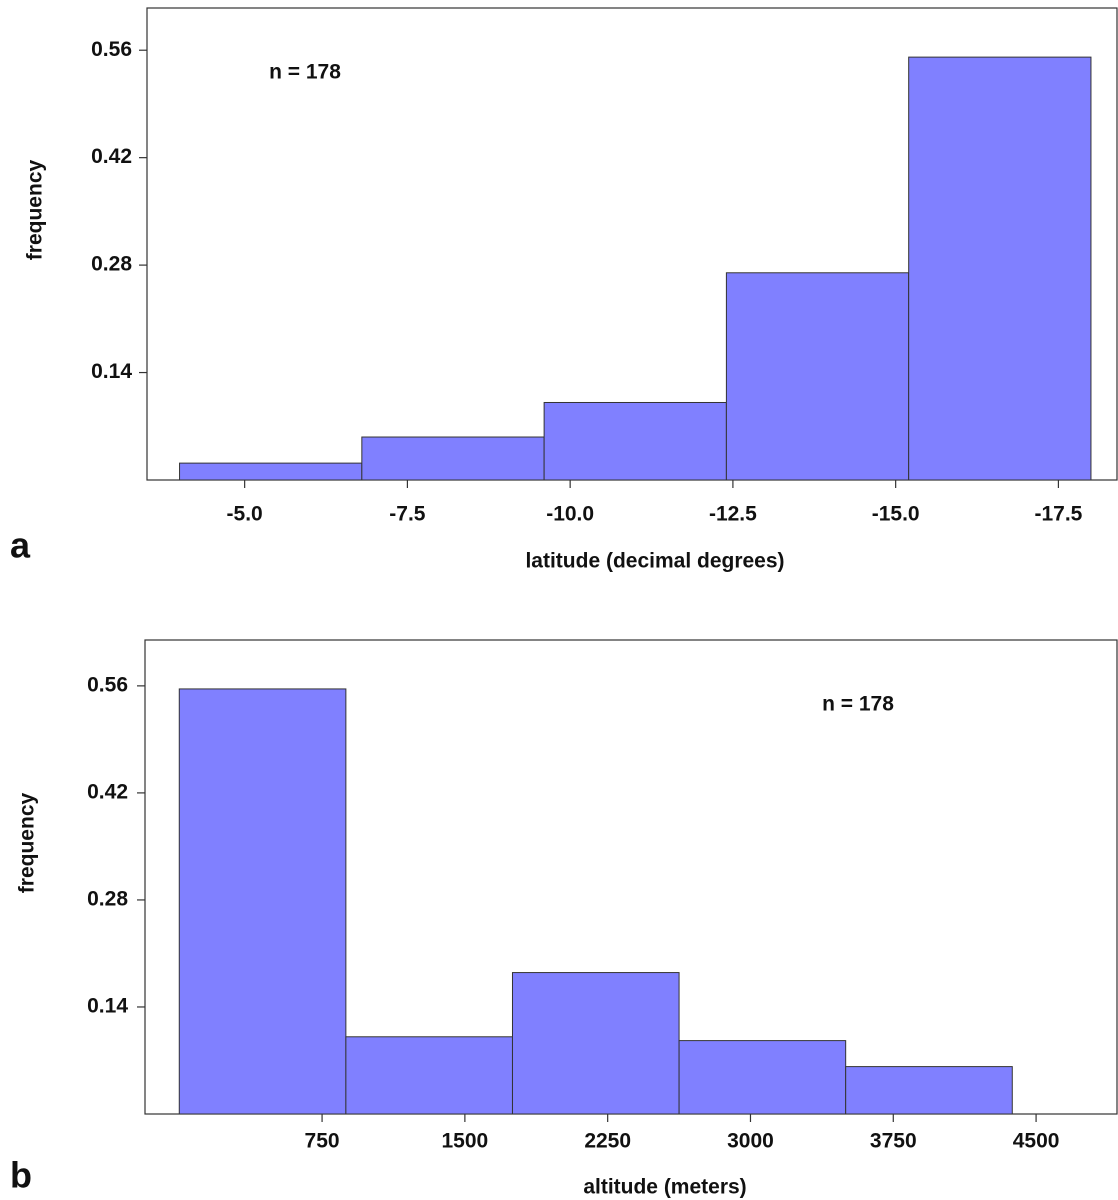  What do you see at coordinates (750, 1141) in the screenshot?
I see `x-tick-label: 3000` at bounding box center [750, 1141].